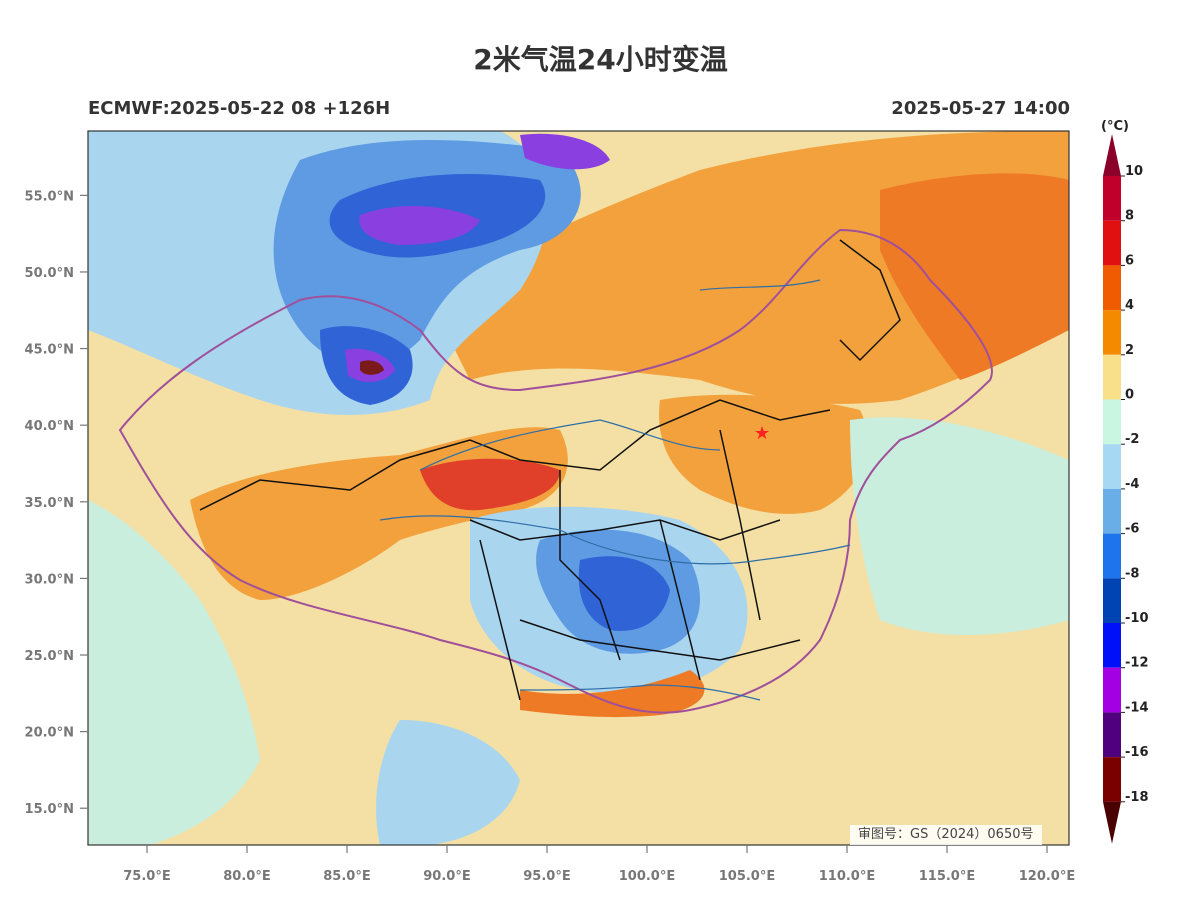 The width and height of the screenshot is (1201, 900). I want to click on lat-tick-label: 30.0°N, so click(49, 579).